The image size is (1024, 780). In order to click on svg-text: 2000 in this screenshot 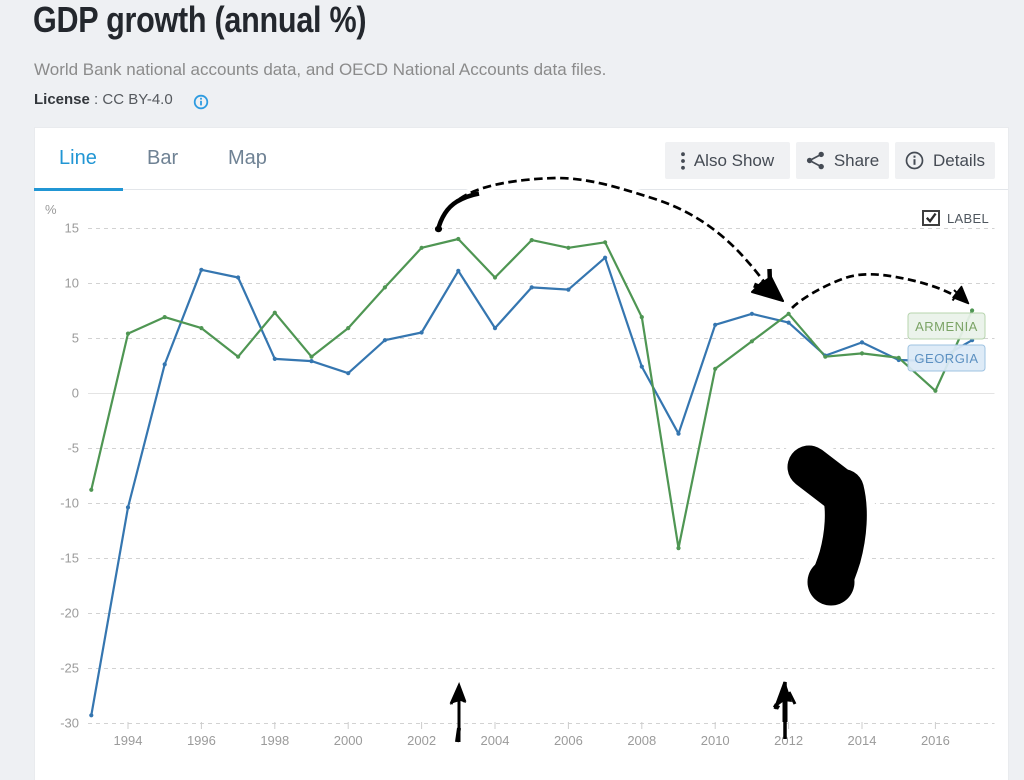, I will do `click(348, 740)`.